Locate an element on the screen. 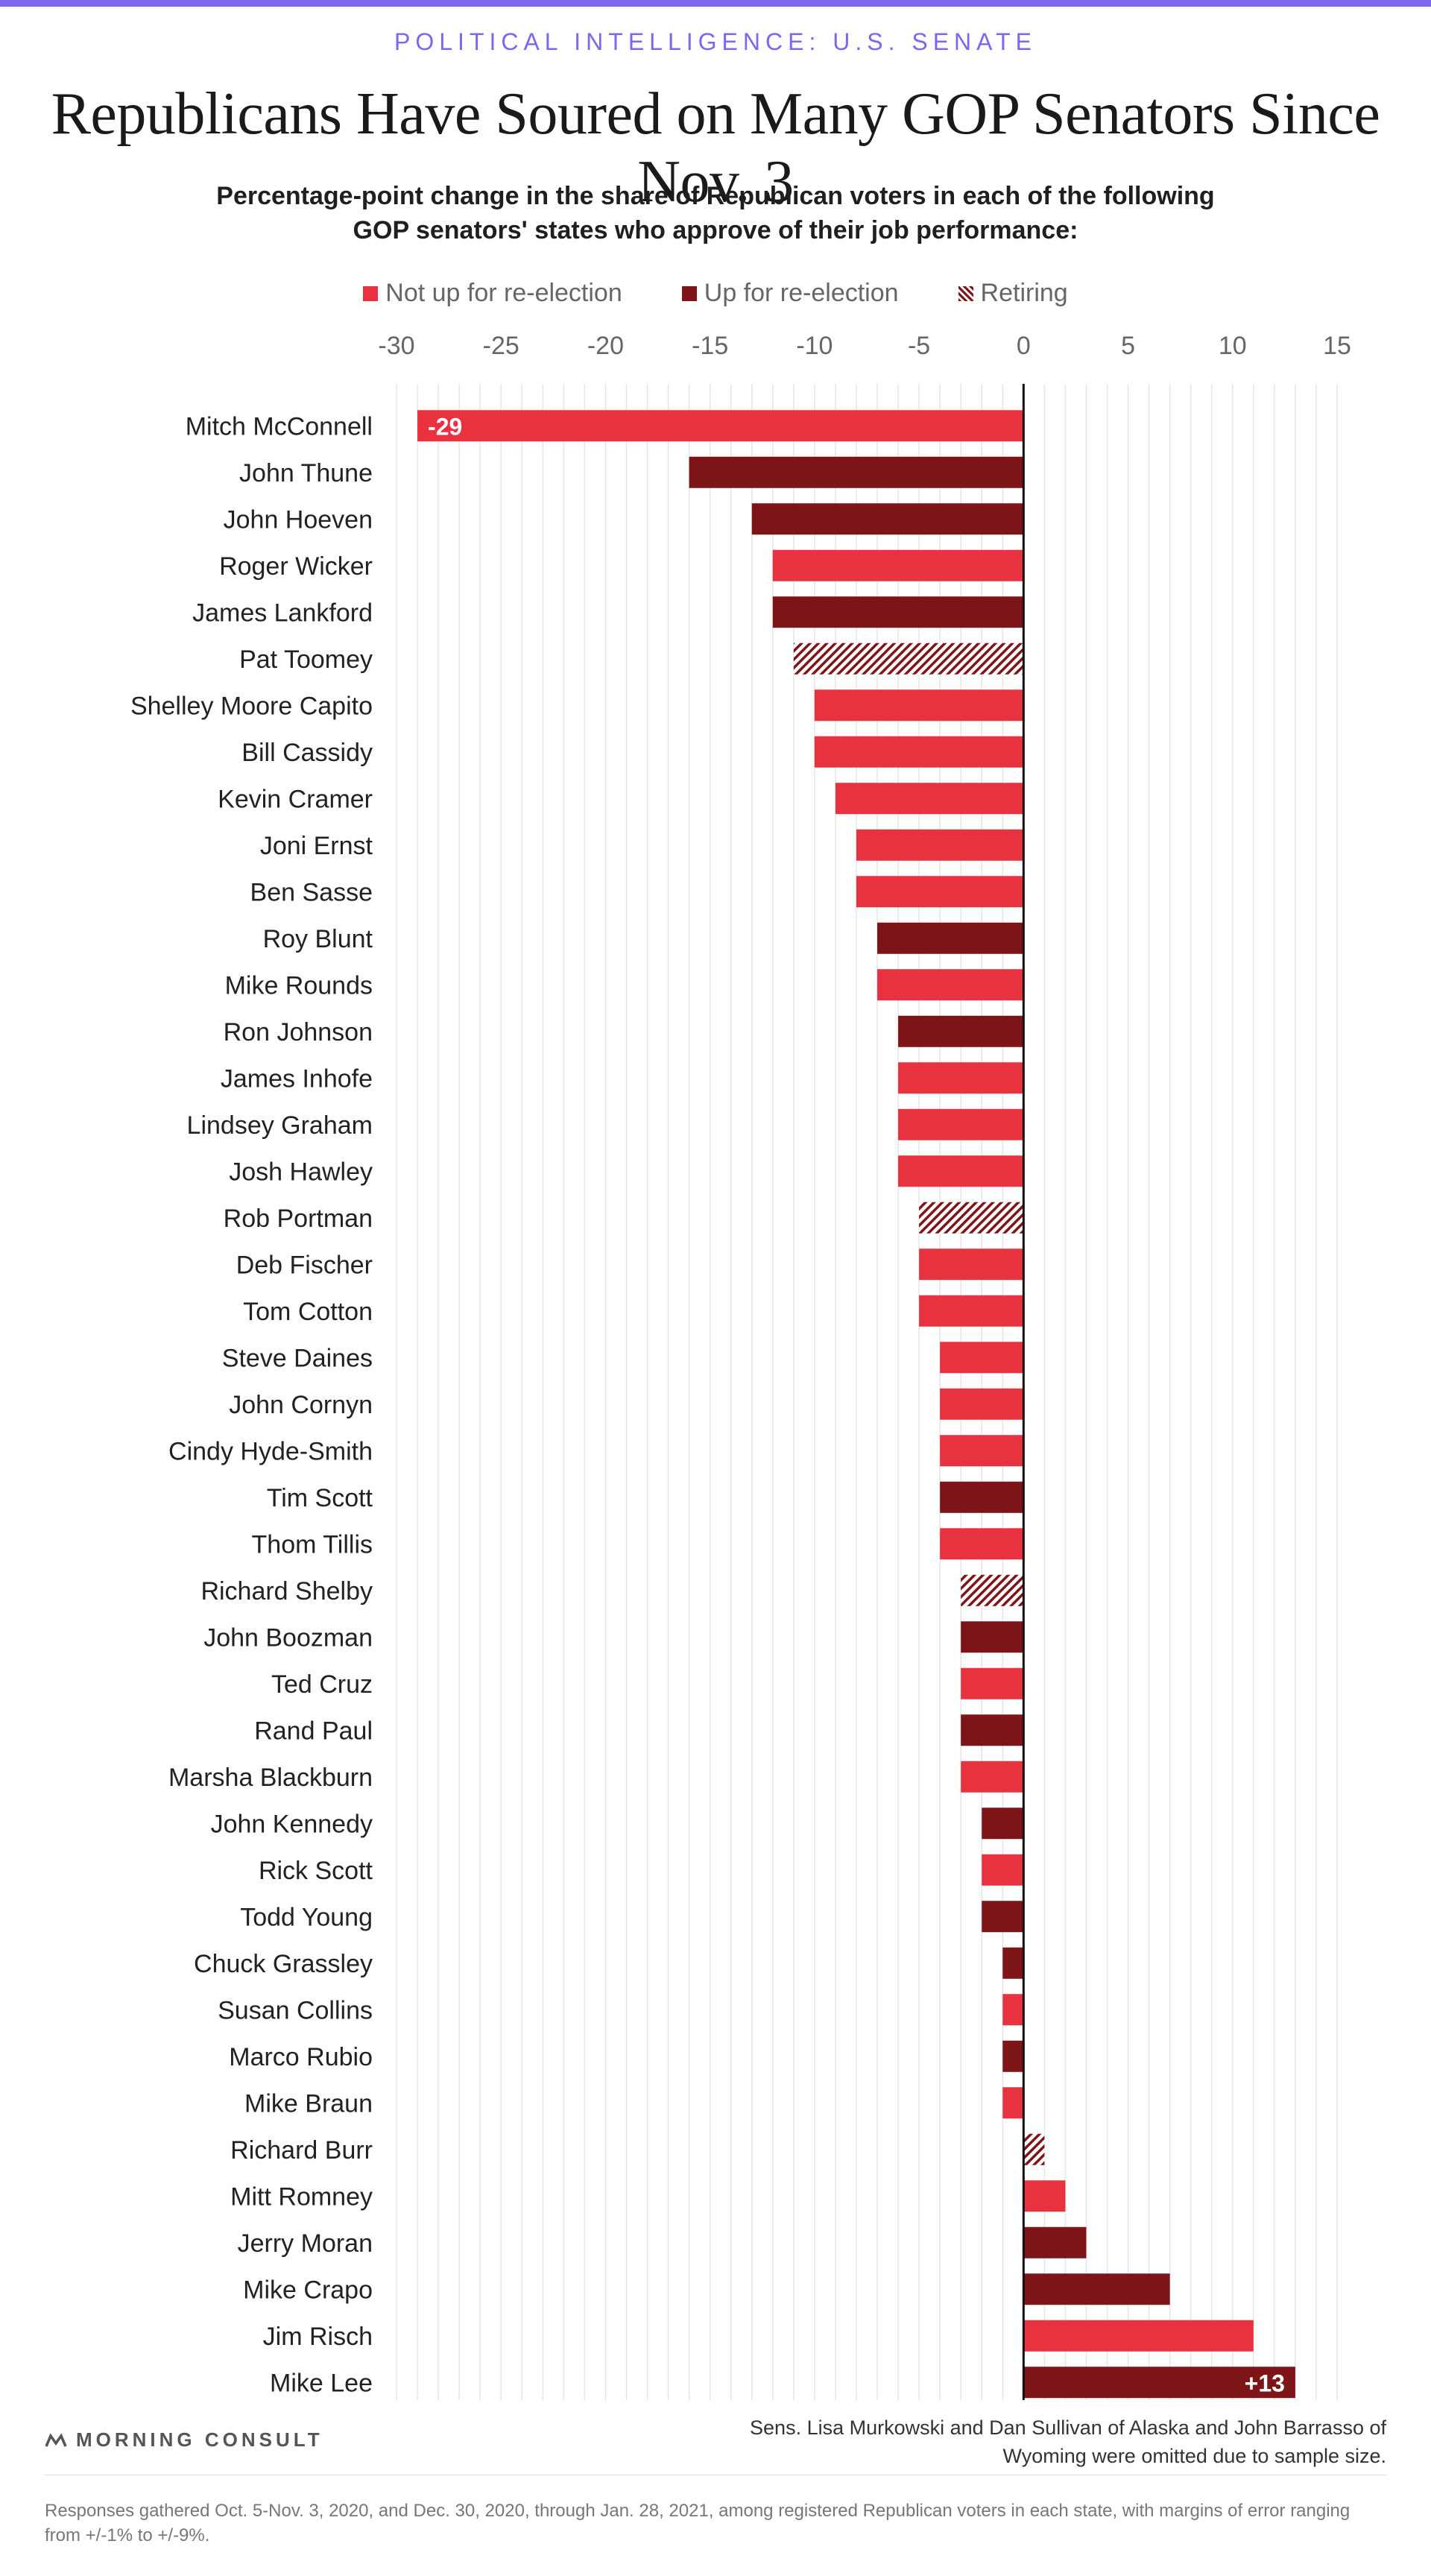  category-label: John Thune is located at coordinates (306, 473).